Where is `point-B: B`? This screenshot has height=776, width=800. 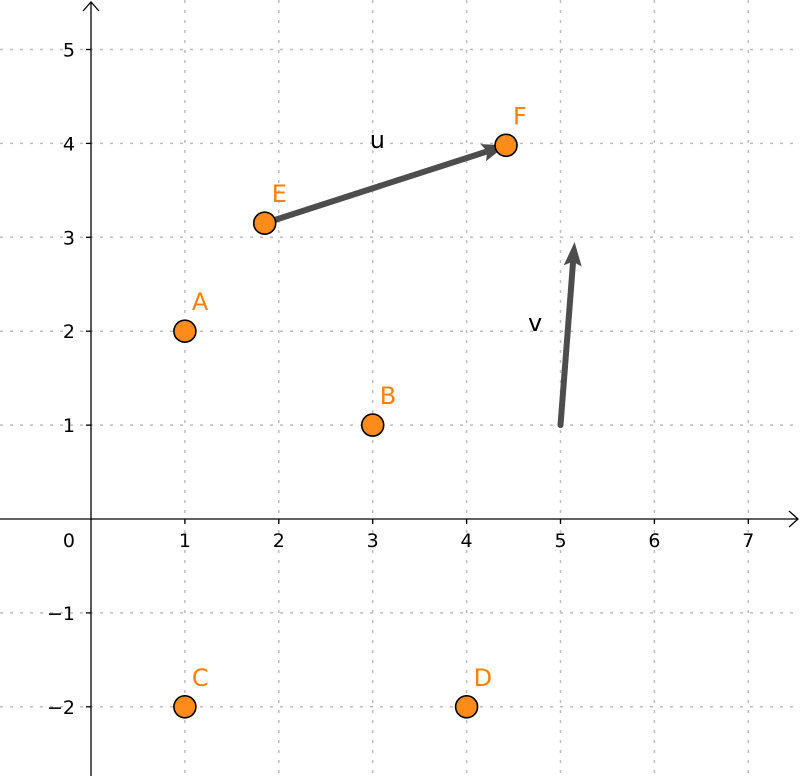 point-B: B is located at coordinates (378, 409).